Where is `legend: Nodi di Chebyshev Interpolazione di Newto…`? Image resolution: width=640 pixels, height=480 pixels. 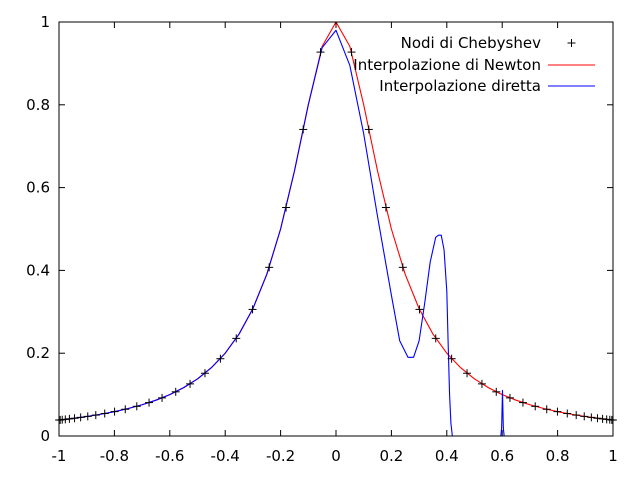 legend: Nodi di Chebyshev Interpolazione di Newto… is located at coordinates (474, 64).